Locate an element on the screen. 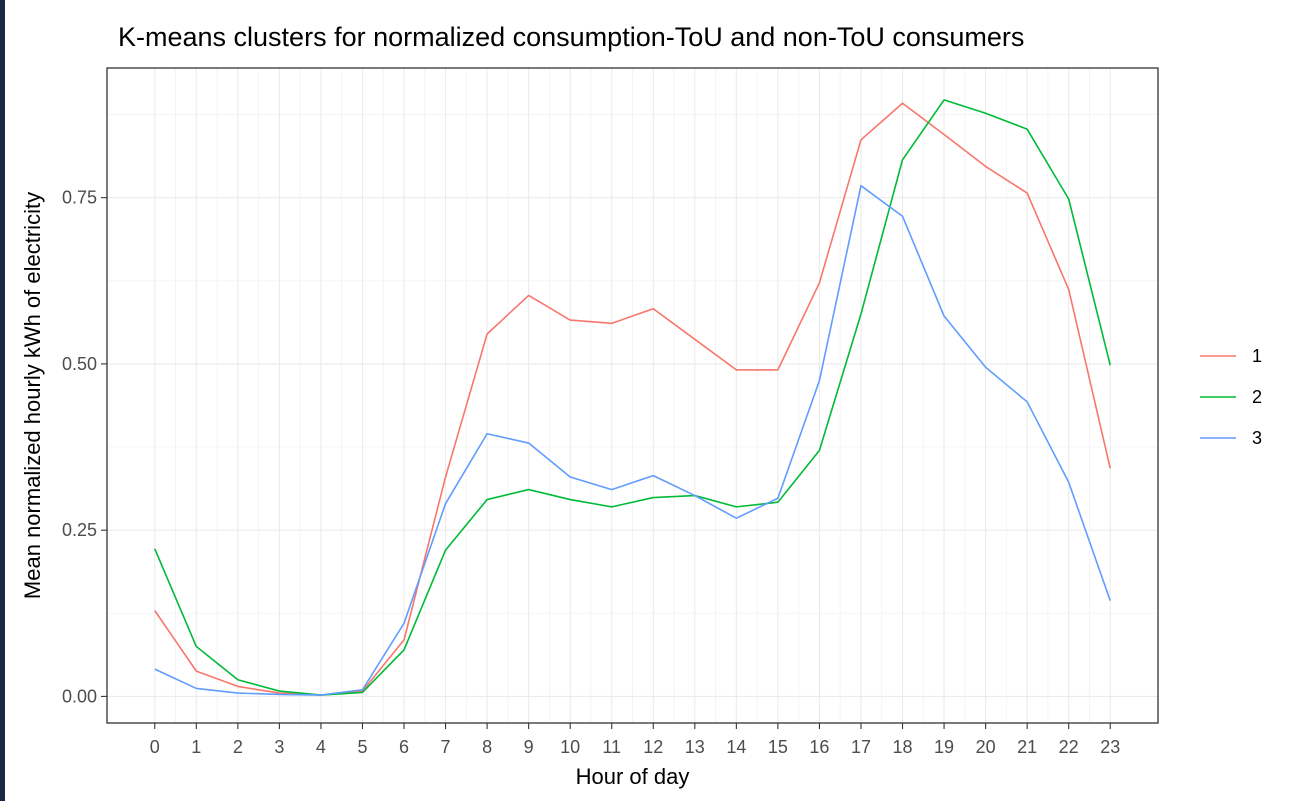 Image resolution: width=1294 pixels, height=801 pixels. x-tick-label: 7 is located at coordinates (446, 747).